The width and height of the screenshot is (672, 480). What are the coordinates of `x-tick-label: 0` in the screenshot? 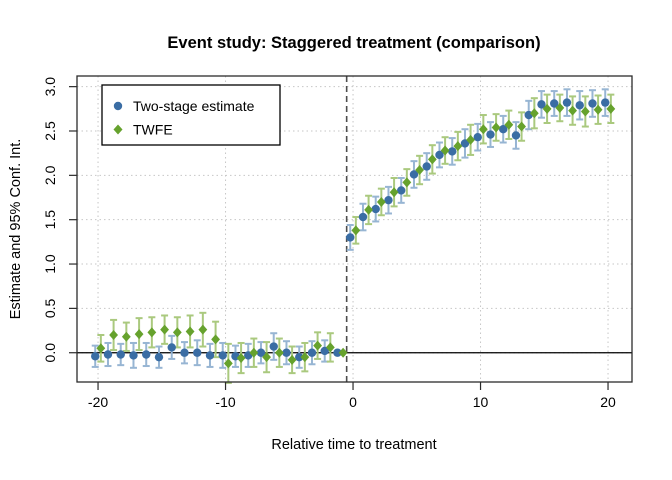 It's located at (353, 402).